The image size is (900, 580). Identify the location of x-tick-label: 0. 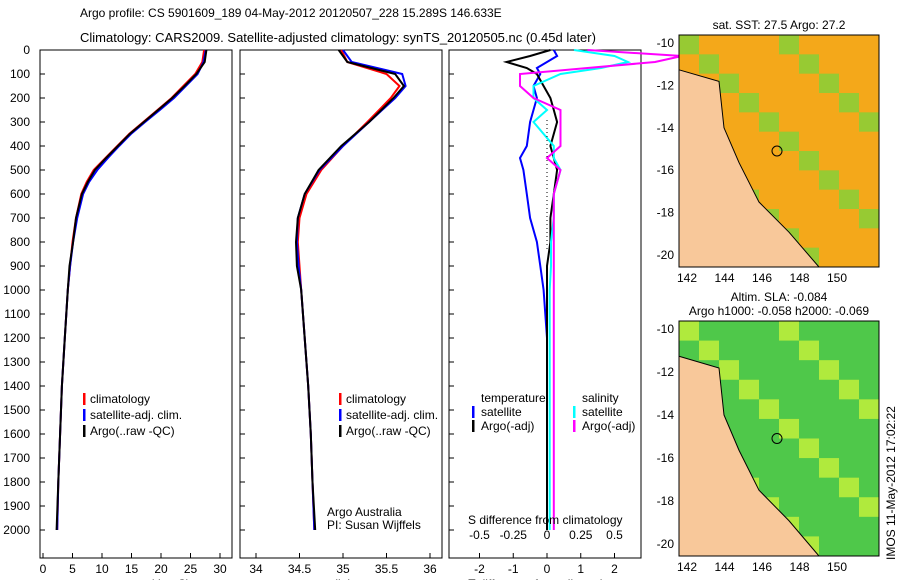
(43, 569).